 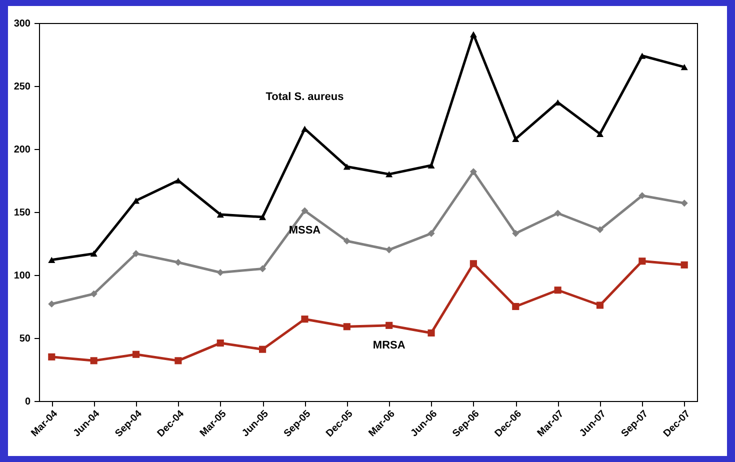 What do you see at coordinates (305, 96) in the screenshot?
I see `text: Total S. aureus` at bounding box center [305, 96].